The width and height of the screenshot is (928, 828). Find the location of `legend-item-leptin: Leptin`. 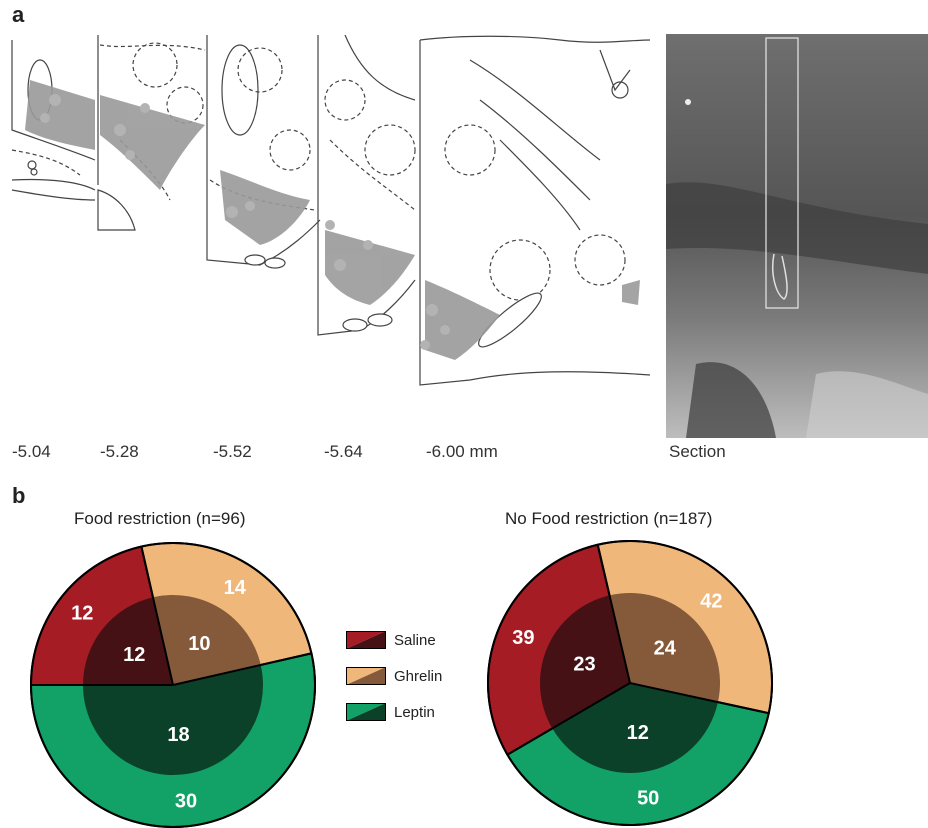

legend-item-leptin: Leptin is located at coordinates (411, 712).